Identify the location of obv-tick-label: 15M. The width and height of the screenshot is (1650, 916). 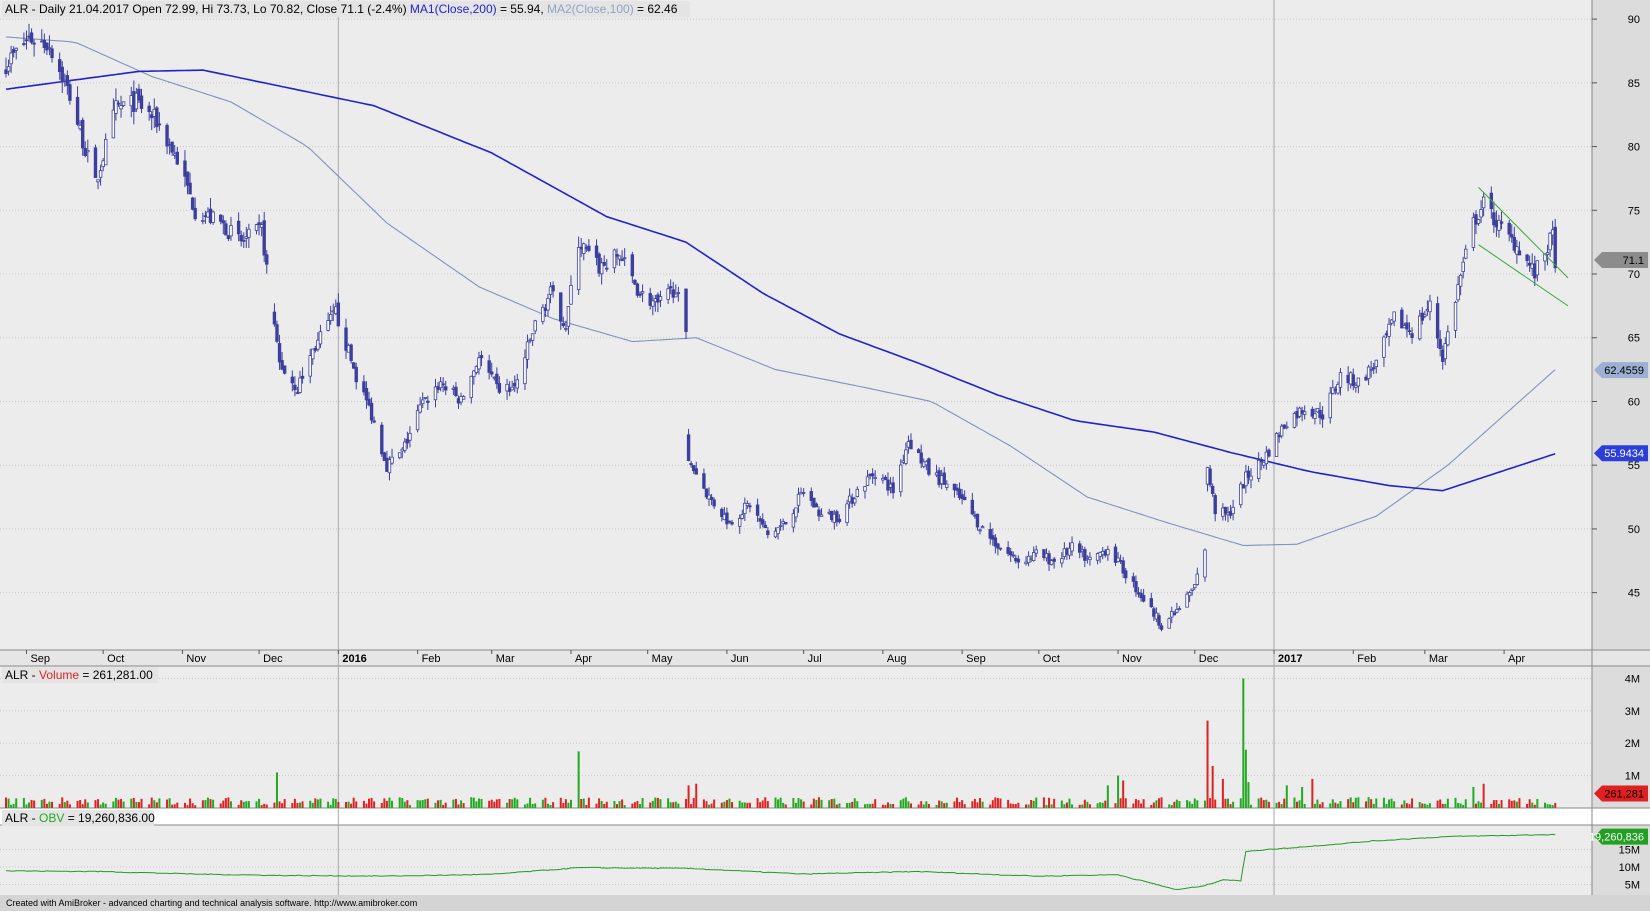
(1629, 851).